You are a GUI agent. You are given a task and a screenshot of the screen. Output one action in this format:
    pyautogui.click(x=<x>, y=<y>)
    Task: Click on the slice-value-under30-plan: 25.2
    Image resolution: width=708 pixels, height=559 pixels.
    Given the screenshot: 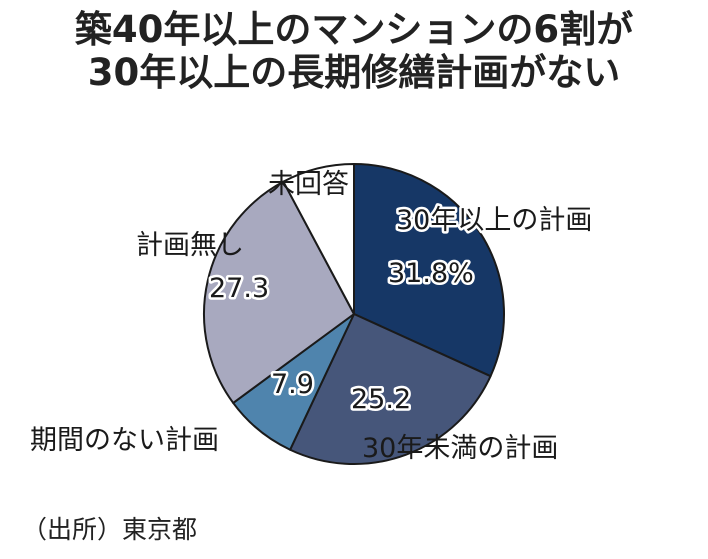 What is the action you would take?
    pyautogui.click(x=381, y=399)
    